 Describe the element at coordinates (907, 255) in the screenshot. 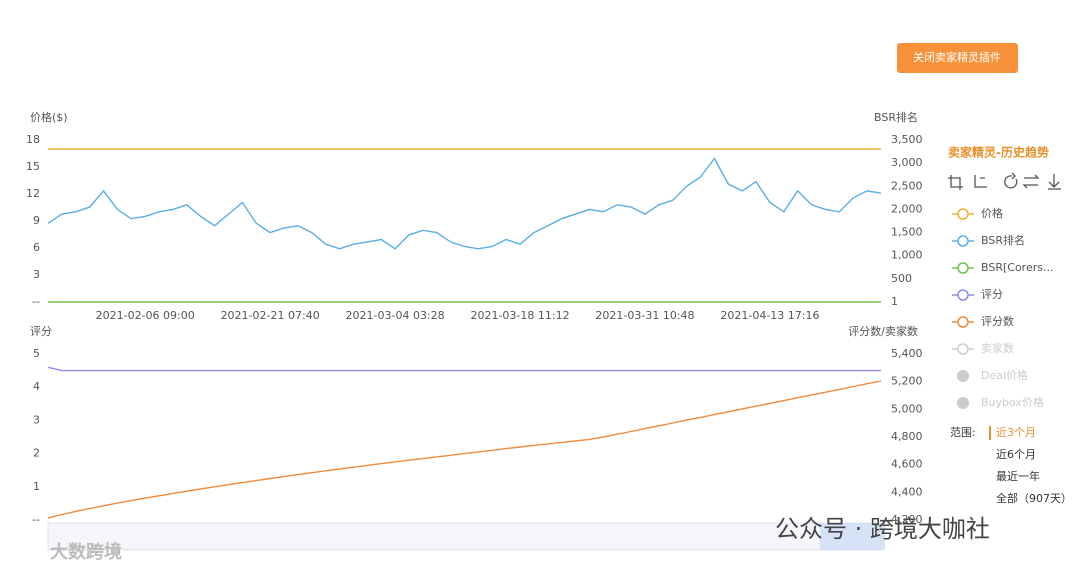

I see `y2-tick-label: 1,000` at that location.